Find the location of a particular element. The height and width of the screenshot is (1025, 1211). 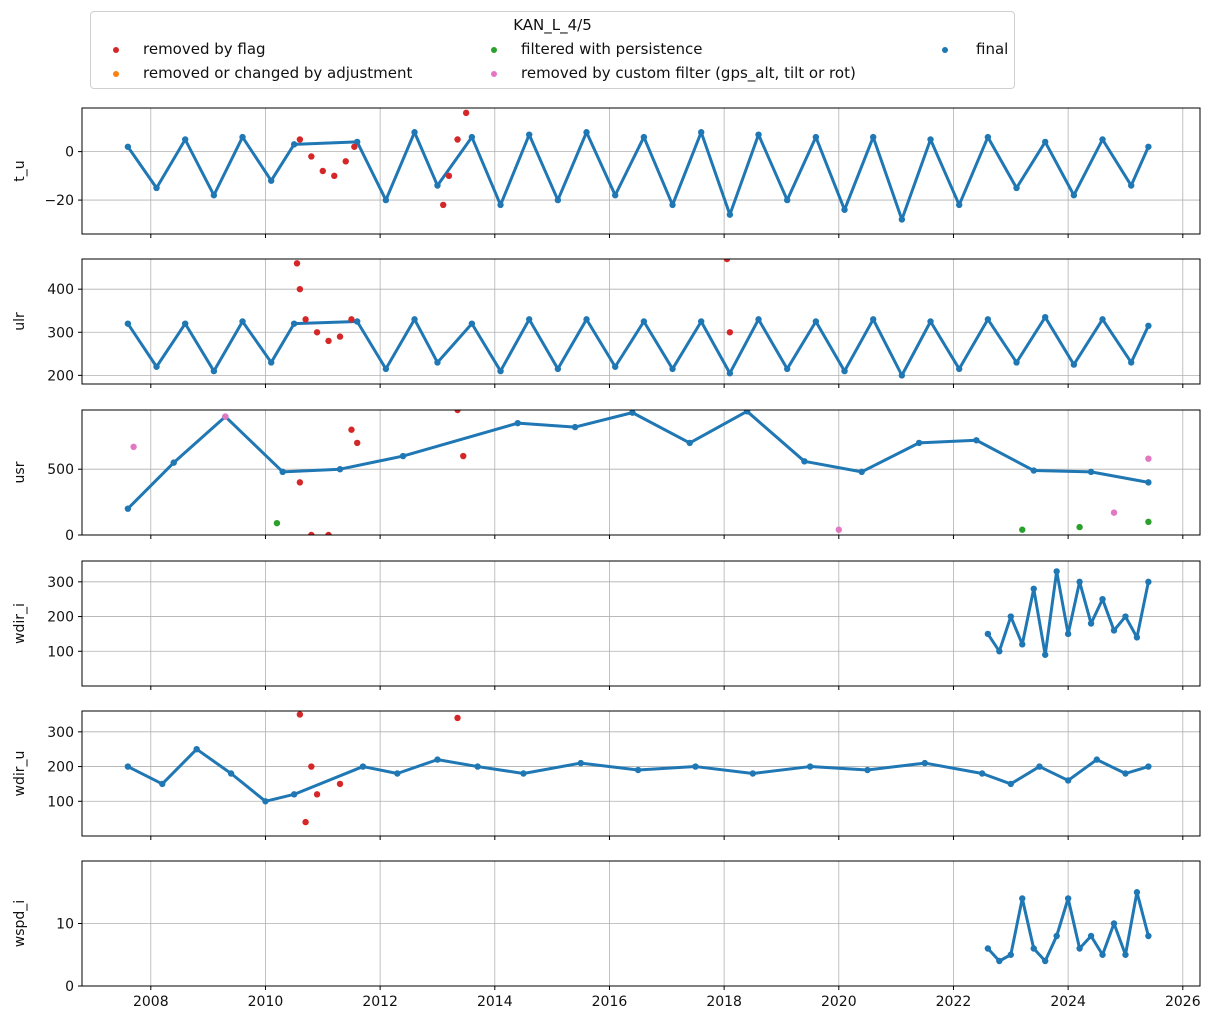

x-tick-label: 2026 is located at coordinates (1183, 1002).